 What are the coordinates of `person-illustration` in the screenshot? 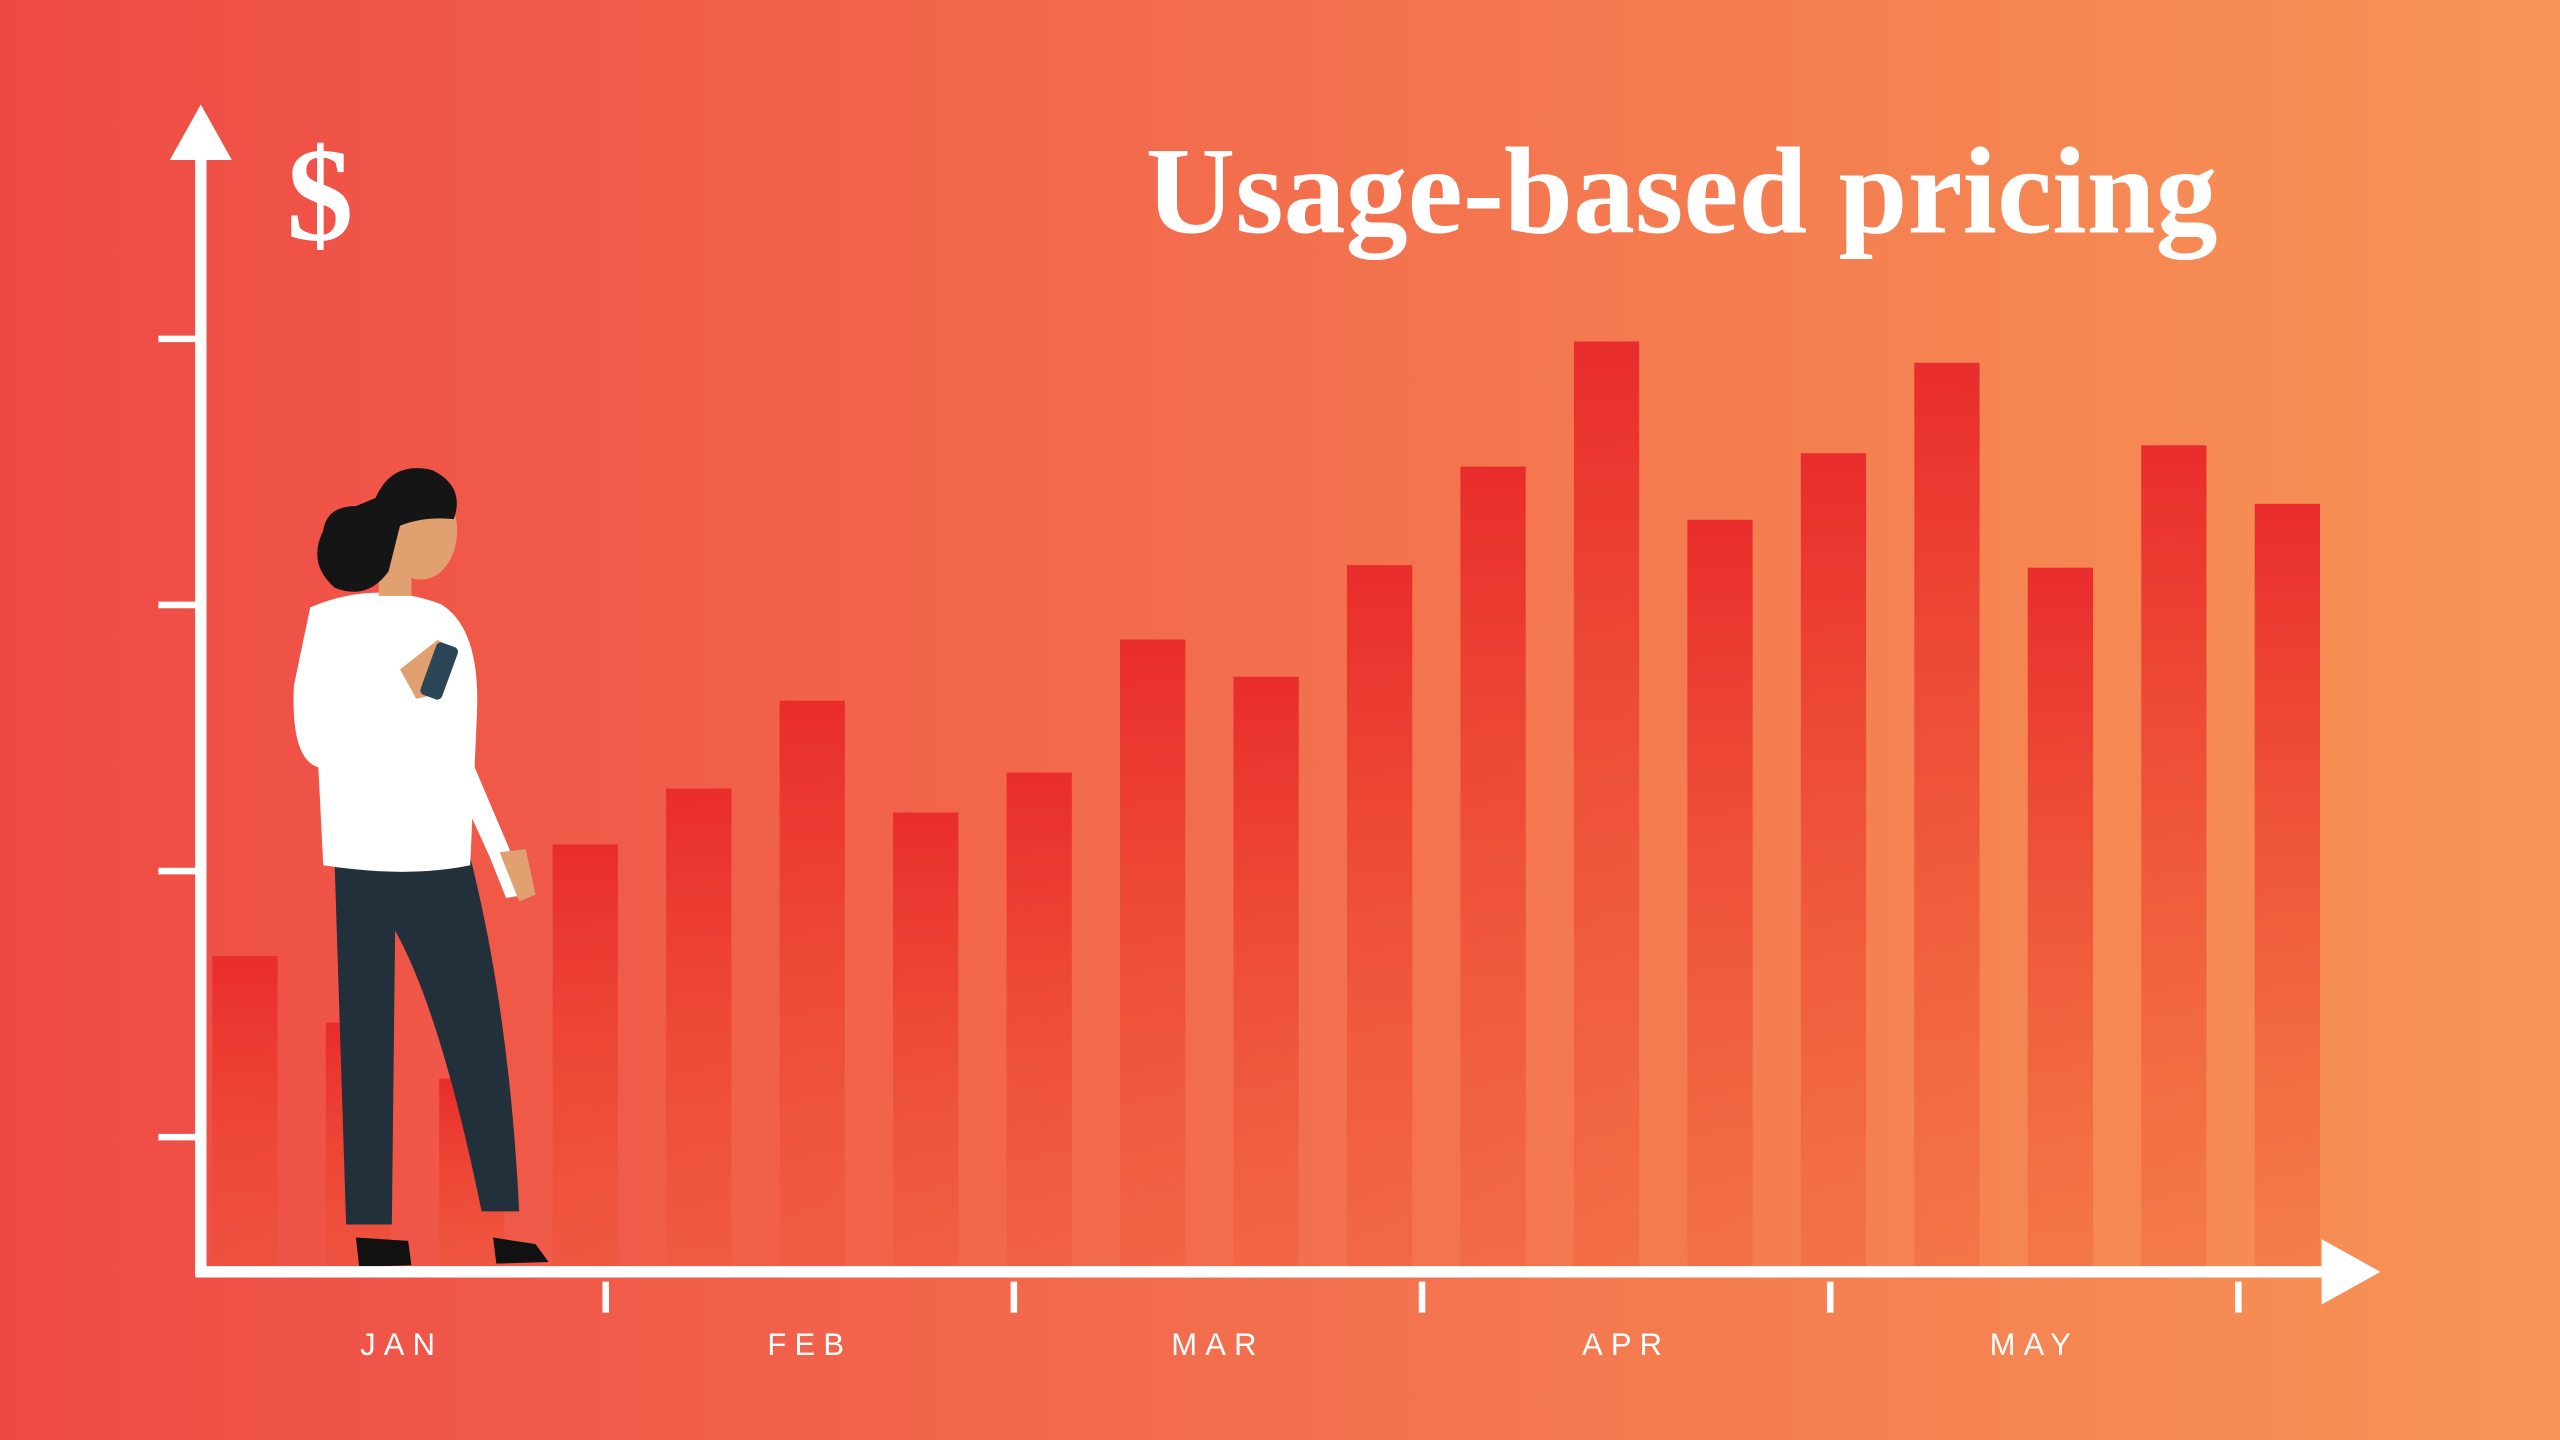 It's located at (421, 867).